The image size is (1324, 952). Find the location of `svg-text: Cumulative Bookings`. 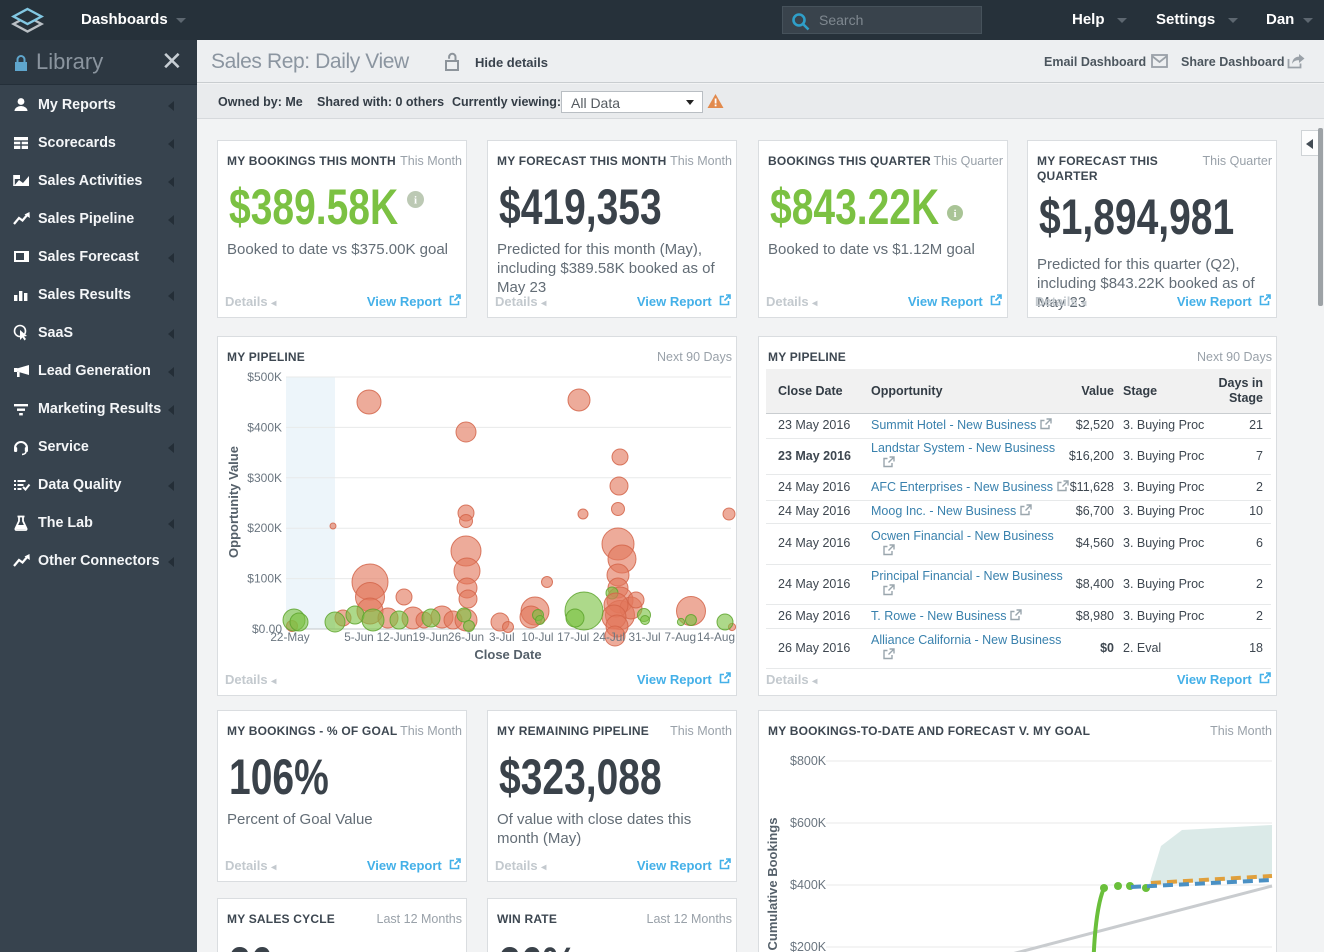

svg-text: Cumulative Bookings is located at coordinates (772, 884).